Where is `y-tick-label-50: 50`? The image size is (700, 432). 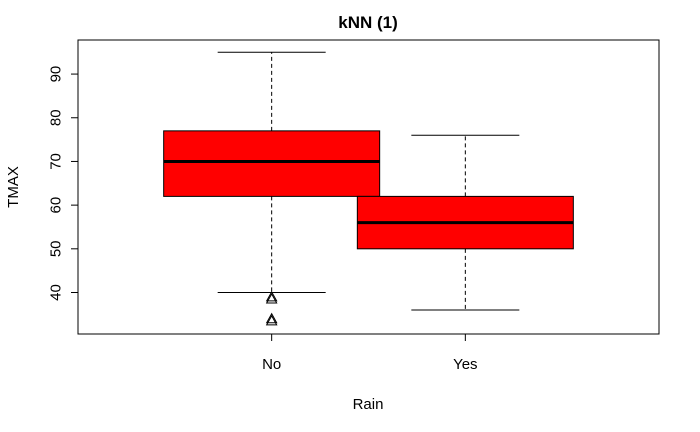 y-tick-label-50: 50 is located at coordinates (56, 248).